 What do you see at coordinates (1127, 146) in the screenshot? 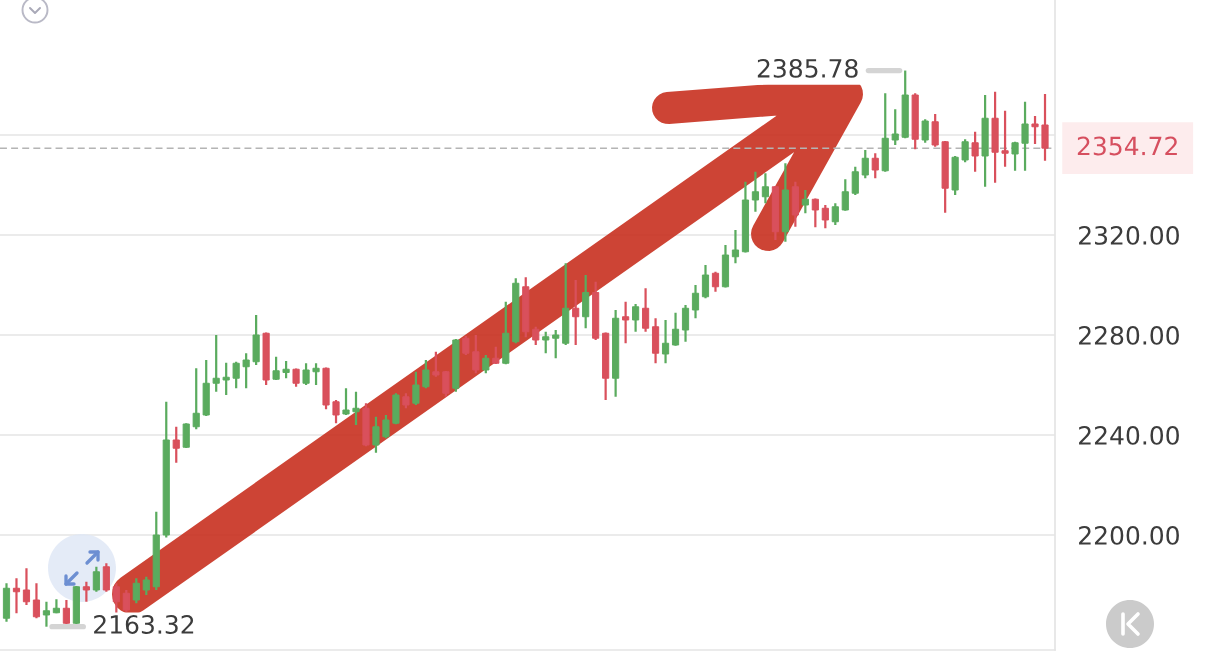
I see `ref-line-label: 2354.72` at bounding box center [1127, 146].